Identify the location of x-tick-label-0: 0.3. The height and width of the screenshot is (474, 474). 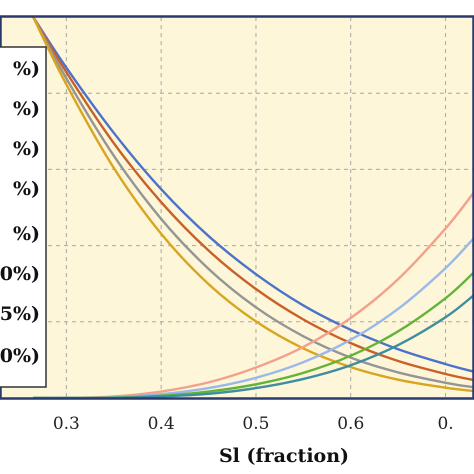
(66, 424).